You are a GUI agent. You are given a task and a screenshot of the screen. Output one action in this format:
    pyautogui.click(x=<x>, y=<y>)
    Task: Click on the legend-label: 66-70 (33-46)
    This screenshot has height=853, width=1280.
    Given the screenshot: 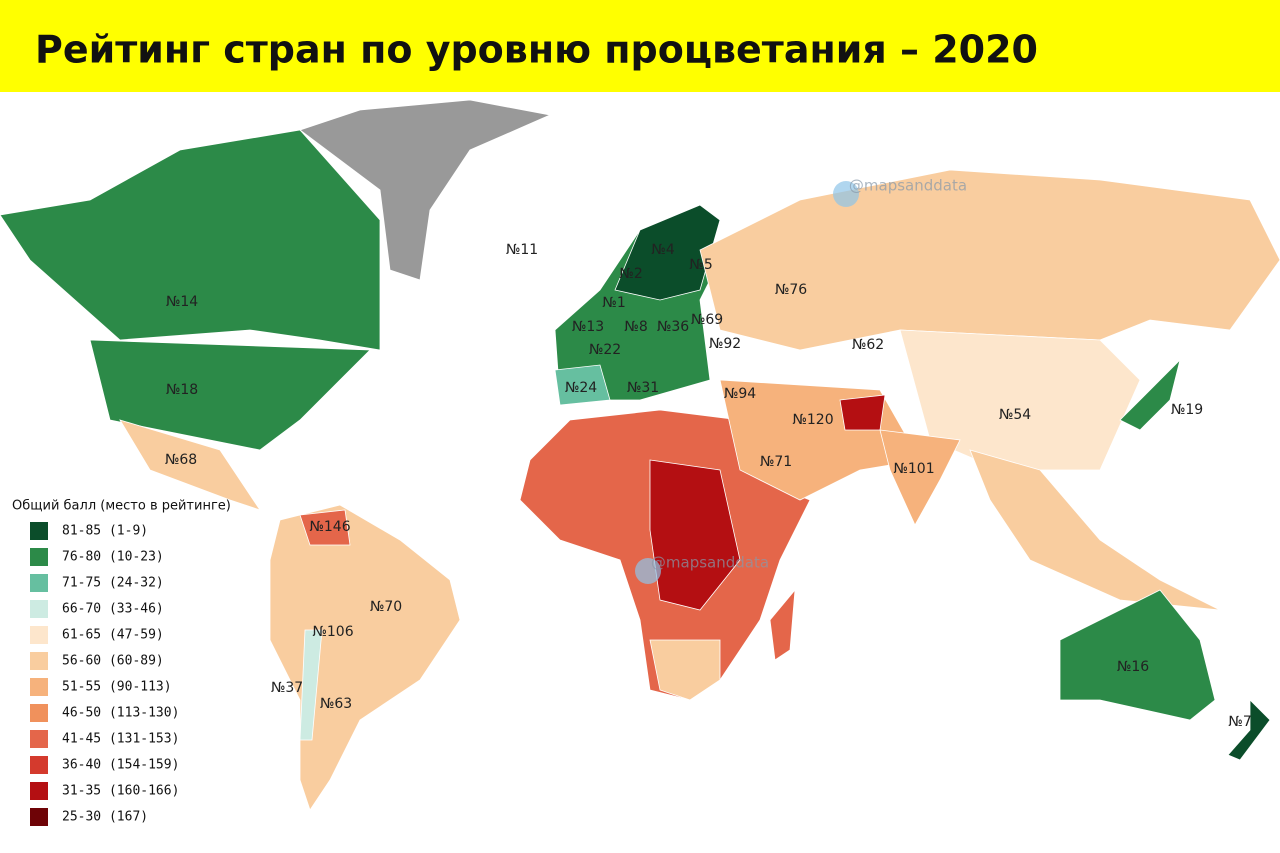 What is the action you would take?
    pyautogui.click(x=113, y=609)
    